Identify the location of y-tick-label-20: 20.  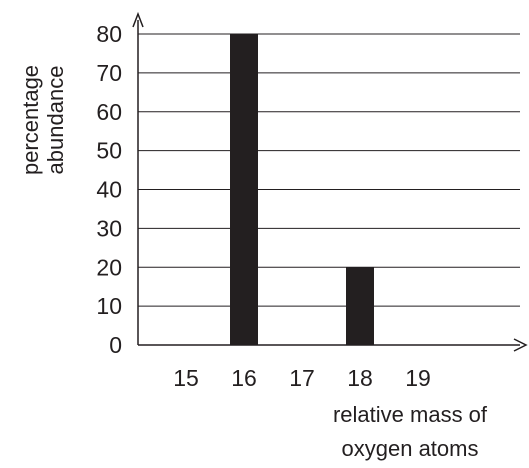
(109, 267).